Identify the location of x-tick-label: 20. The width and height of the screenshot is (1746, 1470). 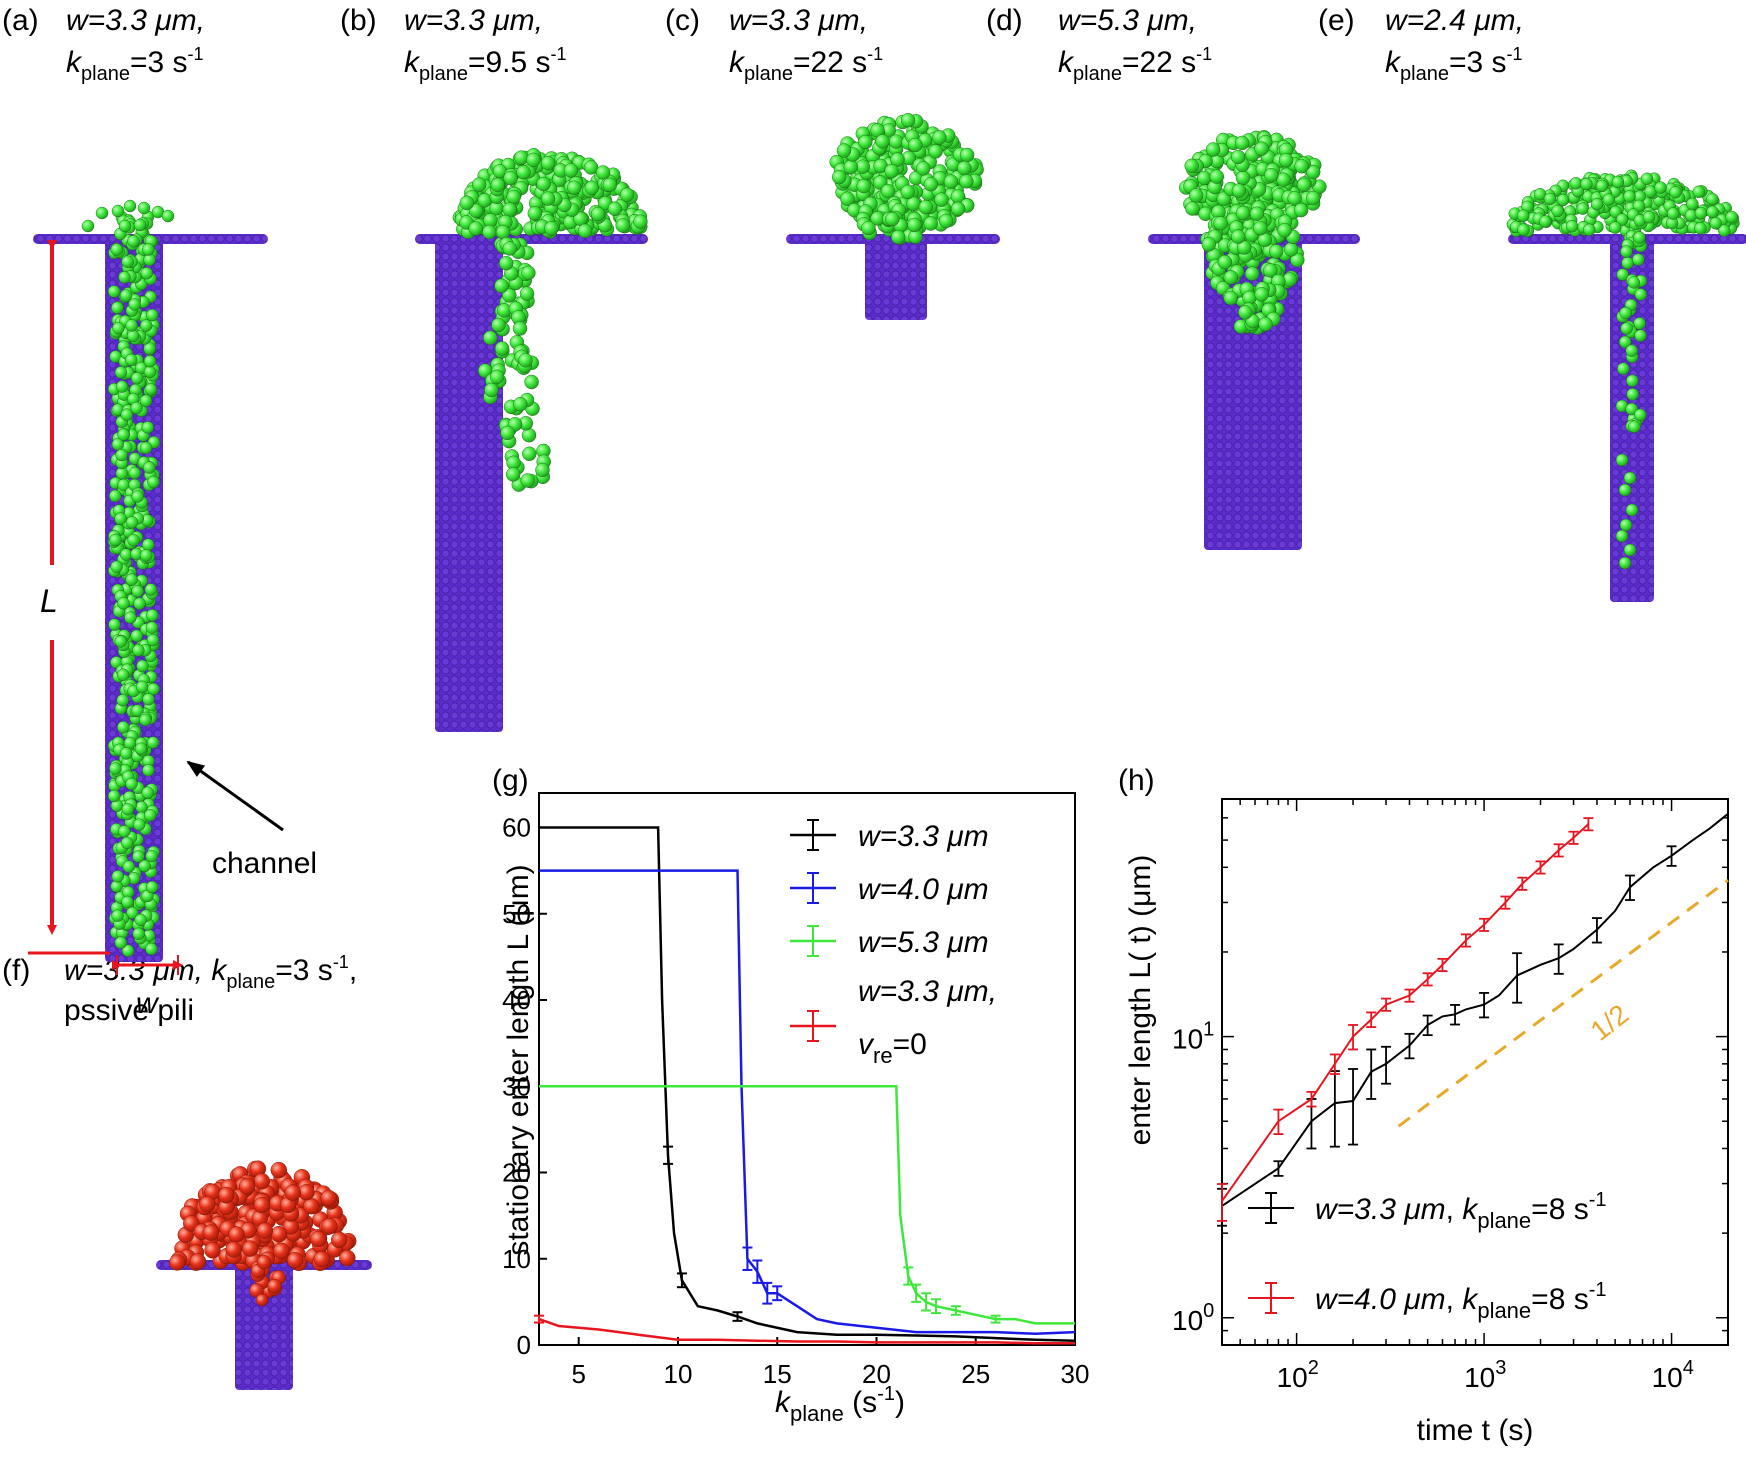
(876, 1374).